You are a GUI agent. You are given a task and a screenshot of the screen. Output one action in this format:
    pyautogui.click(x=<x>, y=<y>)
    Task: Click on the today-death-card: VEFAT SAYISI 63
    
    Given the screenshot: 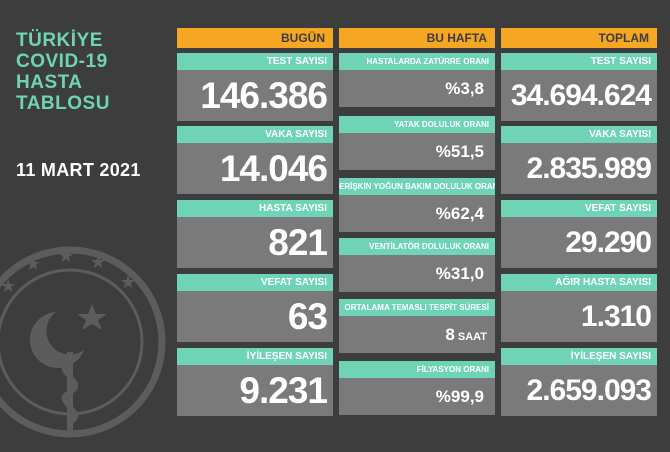 What is the action you would take?
    pyautogui.click(x=255, y=308)
    